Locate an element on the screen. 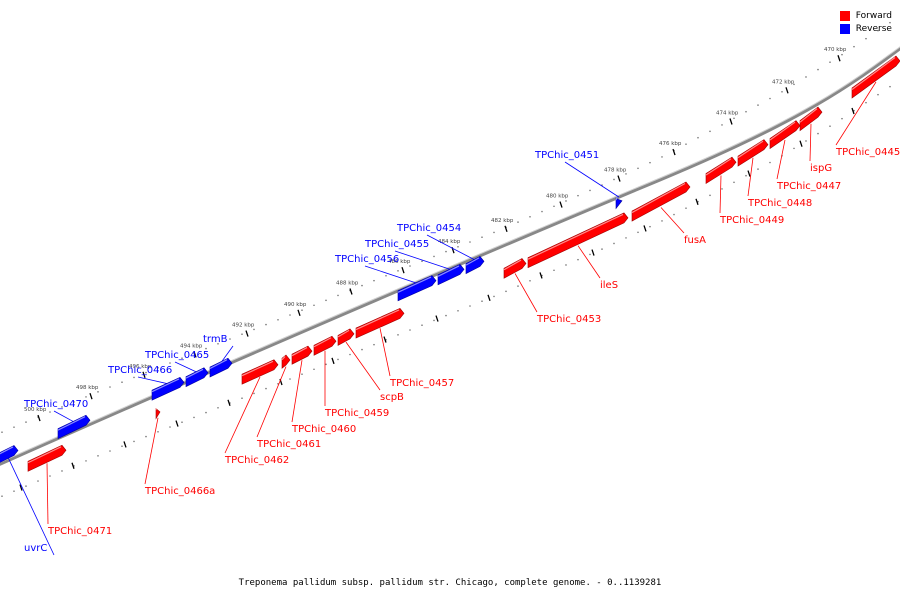  tick-label: 486 kbp is located at coordinates (399, 262).